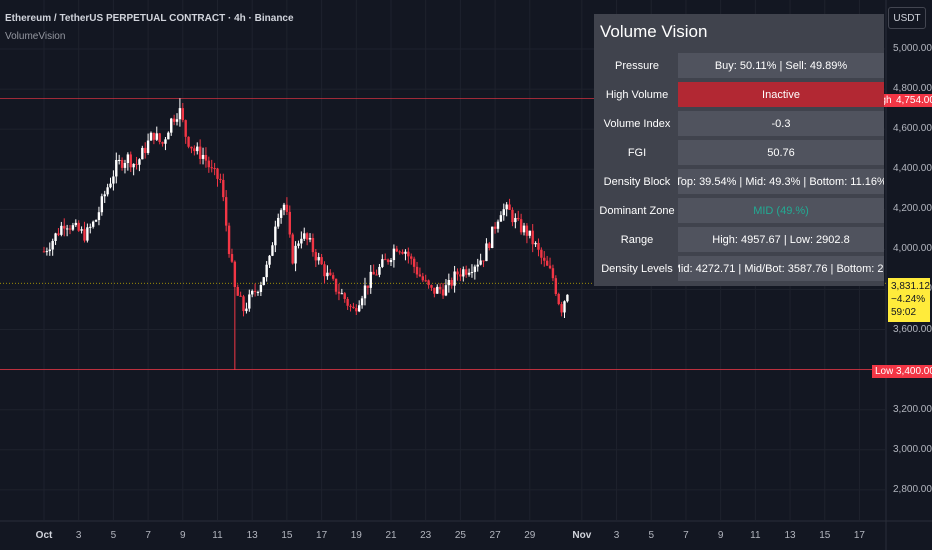 The width and height of the screenshot is (932, 550). What do you see at coordinates (912, 329) in the screenshot?
I see `price-tick-label: 3,600.00` at bounding box center [912, 329].